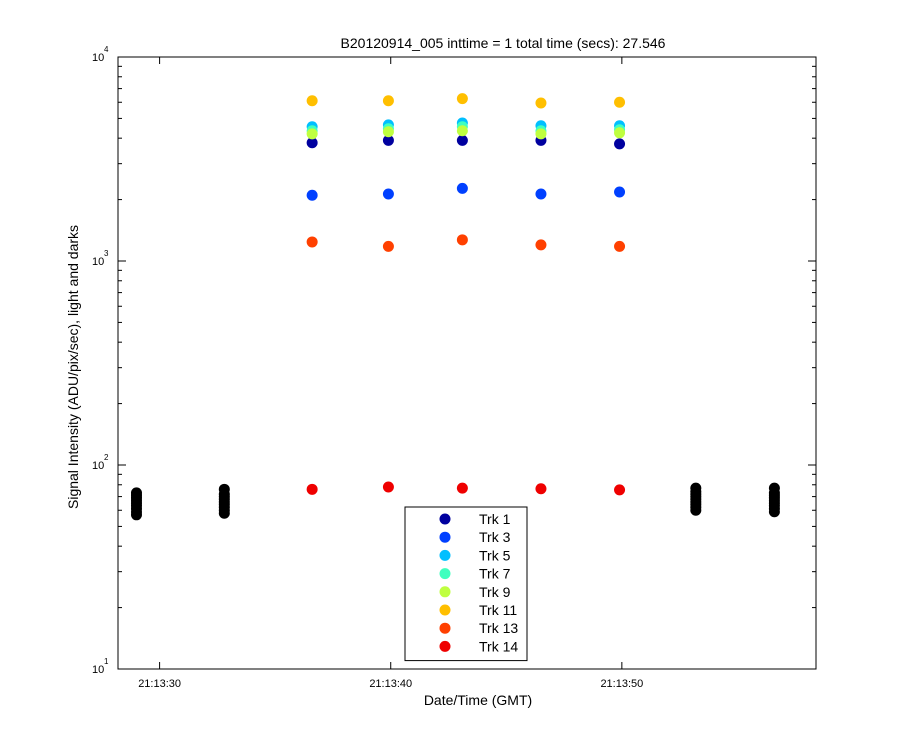 This screenshot has width=900, height=750. I want to click on legend-label: Trk 11, so click(498, 610).